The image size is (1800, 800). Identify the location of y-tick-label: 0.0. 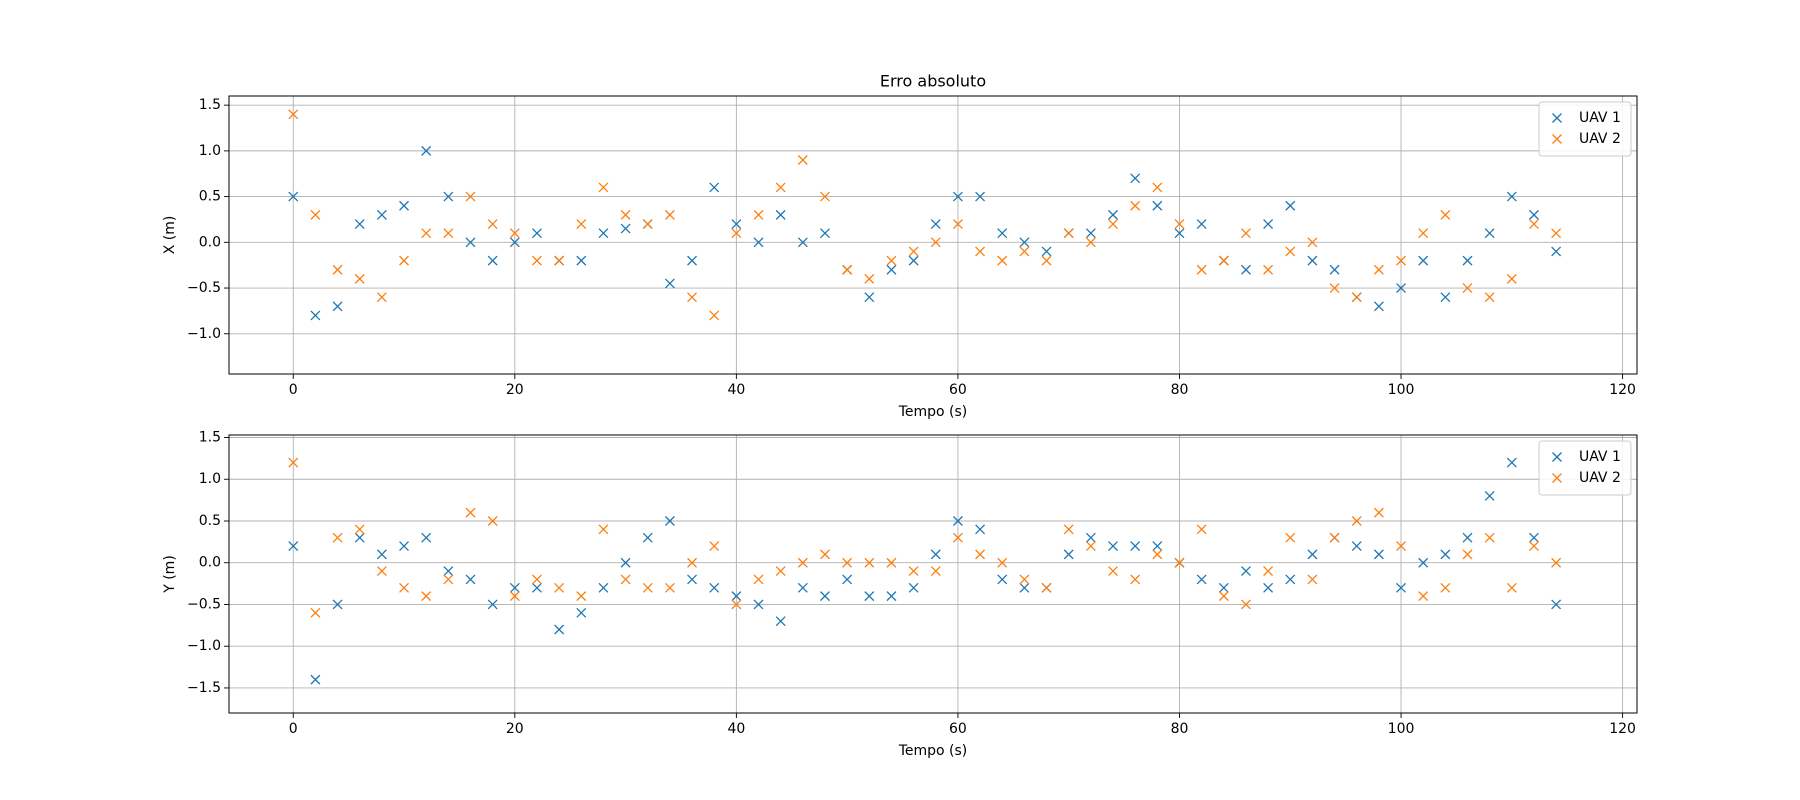
(210, 563).